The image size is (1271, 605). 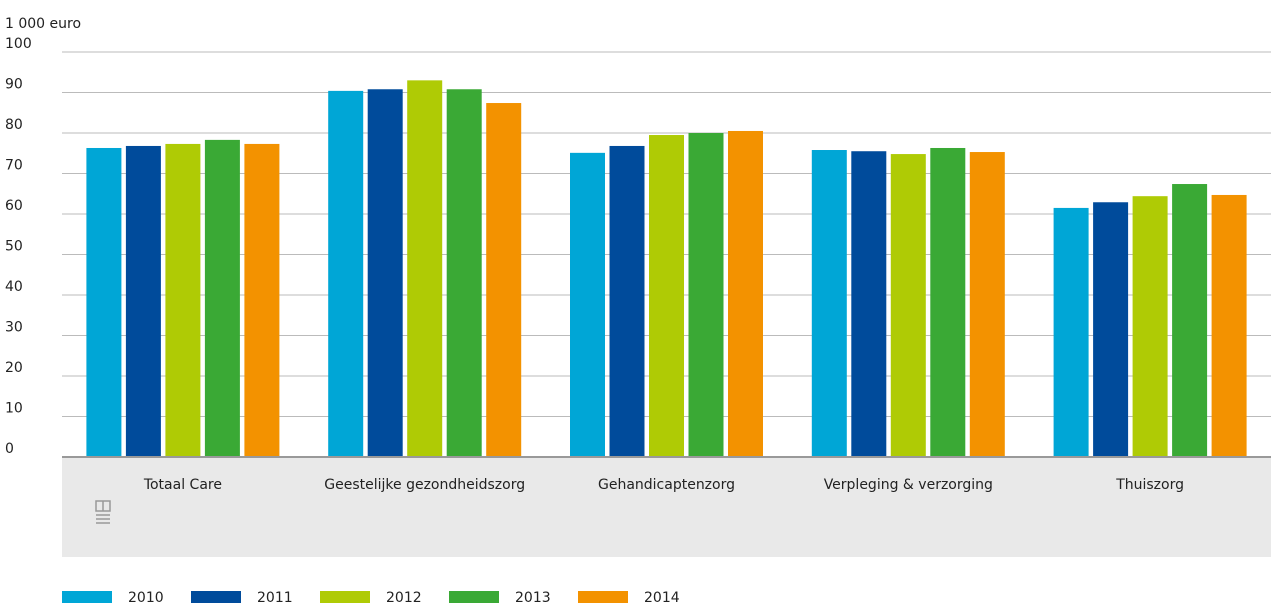 I want to click on legend-label: 2012, so click(x=404, y=597).